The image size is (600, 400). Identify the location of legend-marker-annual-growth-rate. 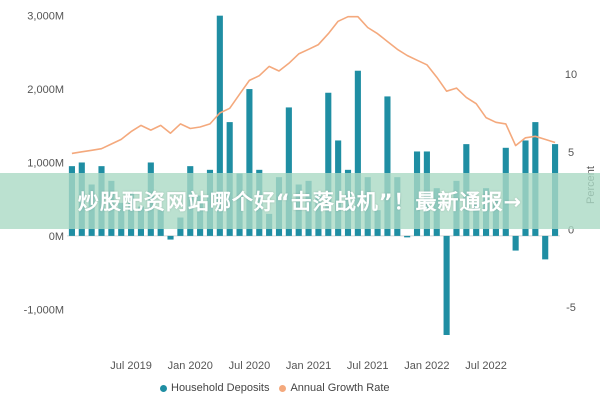
(283, 388).